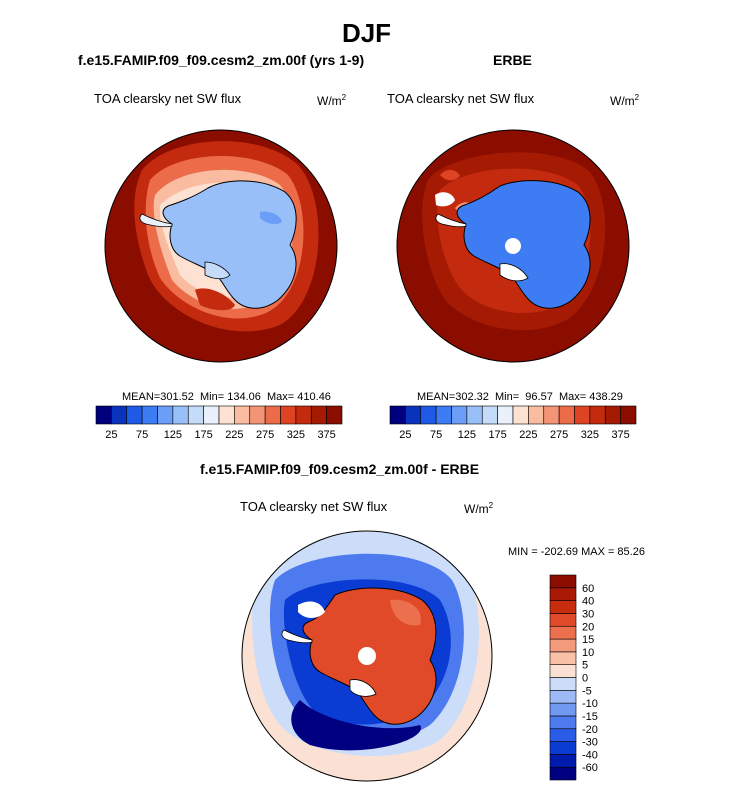 This screenshot has height=788, width=733. Describe the element at coordinates (296, 435) in the screenshot. I see `colorbar-model-tick-label: 325` at that location.